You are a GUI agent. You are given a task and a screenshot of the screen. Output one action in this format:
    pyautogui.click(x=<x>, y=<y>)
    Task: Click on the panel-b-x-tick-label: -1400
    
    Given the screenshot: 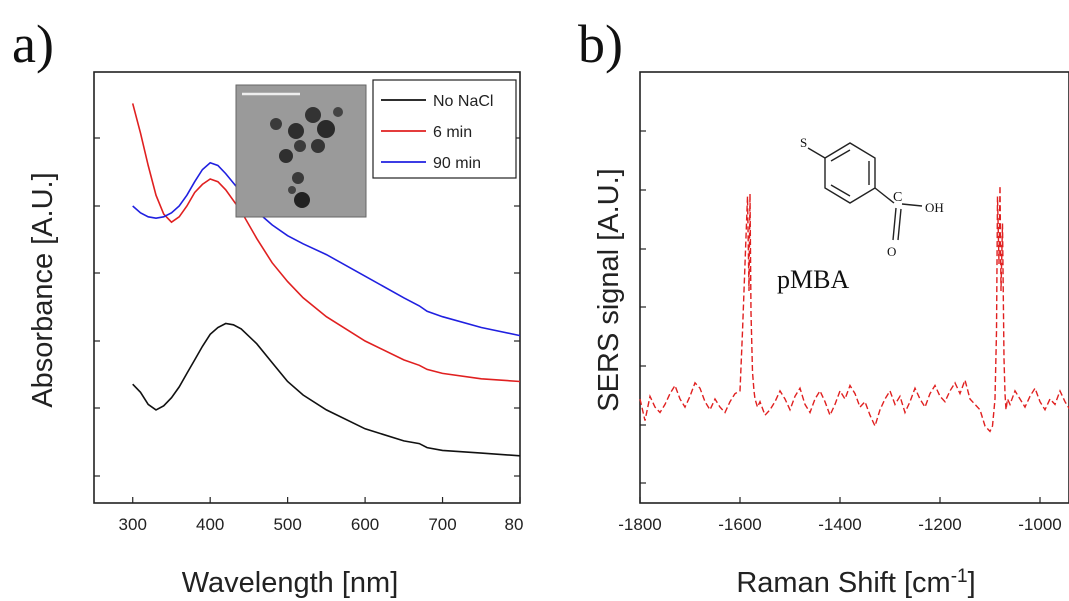 What is the action you would take?
    pyautogui.click(x=839, y=524)
    